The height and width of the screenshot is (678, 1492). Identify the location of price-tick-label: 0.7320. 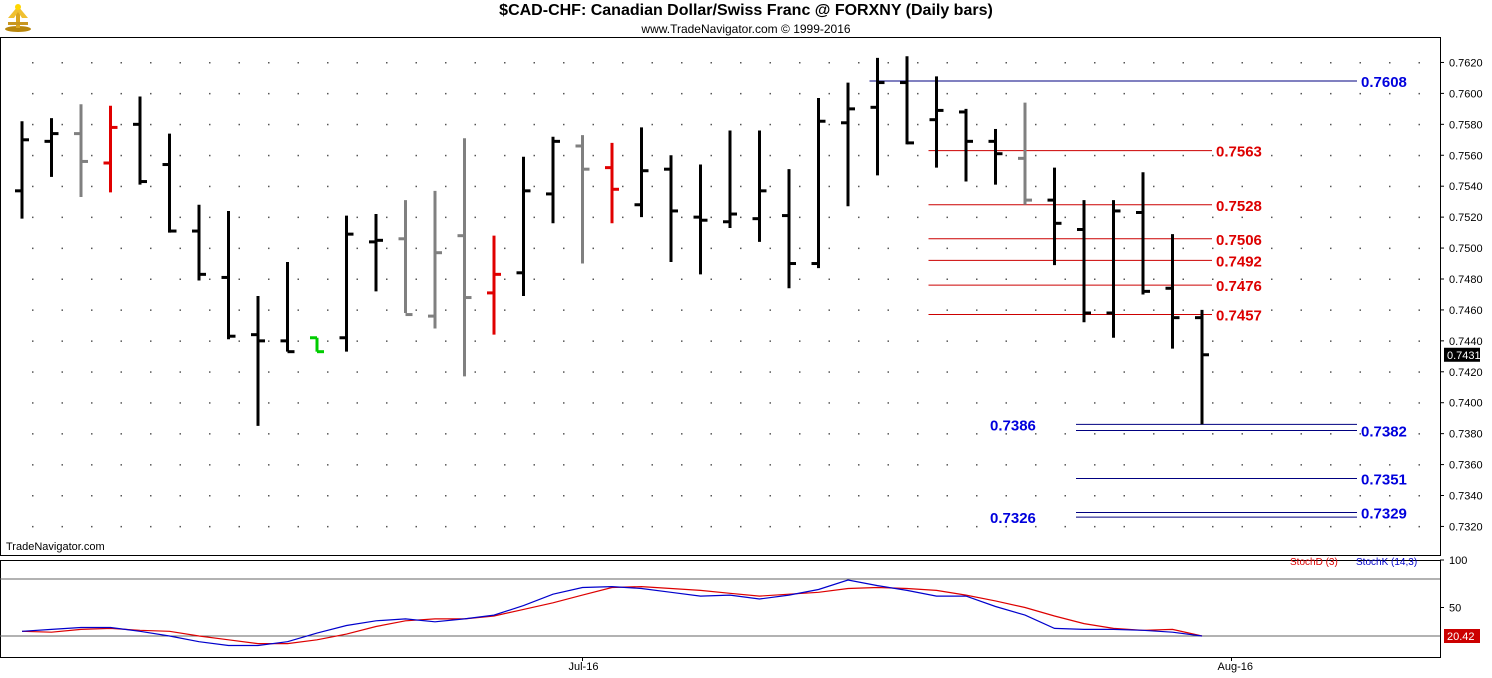
(1466, 527).